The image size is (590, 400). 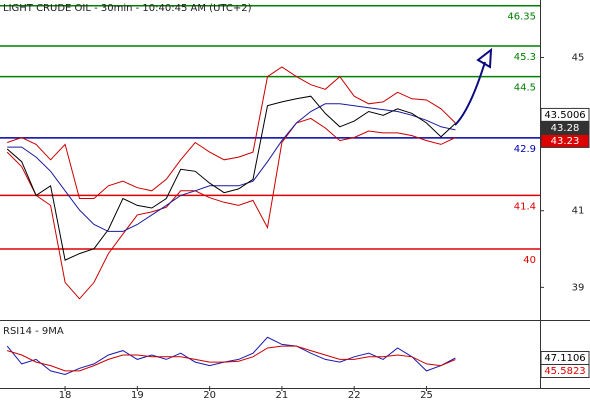 What do you see at coordinates (470, 93) in the screenshot?
I see `forecast-arrow` at bounding box center [470, 93].